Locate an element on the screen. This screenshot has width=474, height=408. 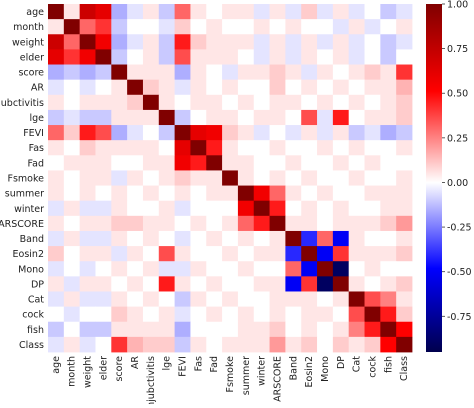
colorbar-tick-label: 0.75 is located at coordinates (457, 49).